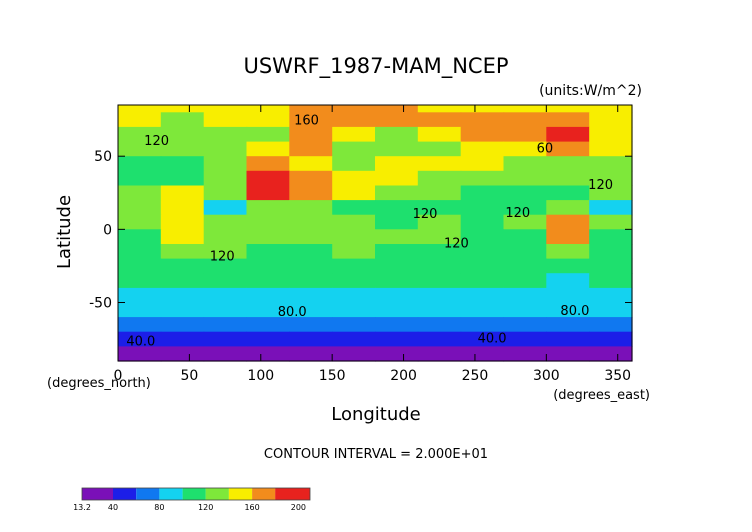 The width and height of the screenshot is (752, 532). Describe the element at coordinates (546, 376) in the screenshot. I see `x-tick-label: 300` at that location.